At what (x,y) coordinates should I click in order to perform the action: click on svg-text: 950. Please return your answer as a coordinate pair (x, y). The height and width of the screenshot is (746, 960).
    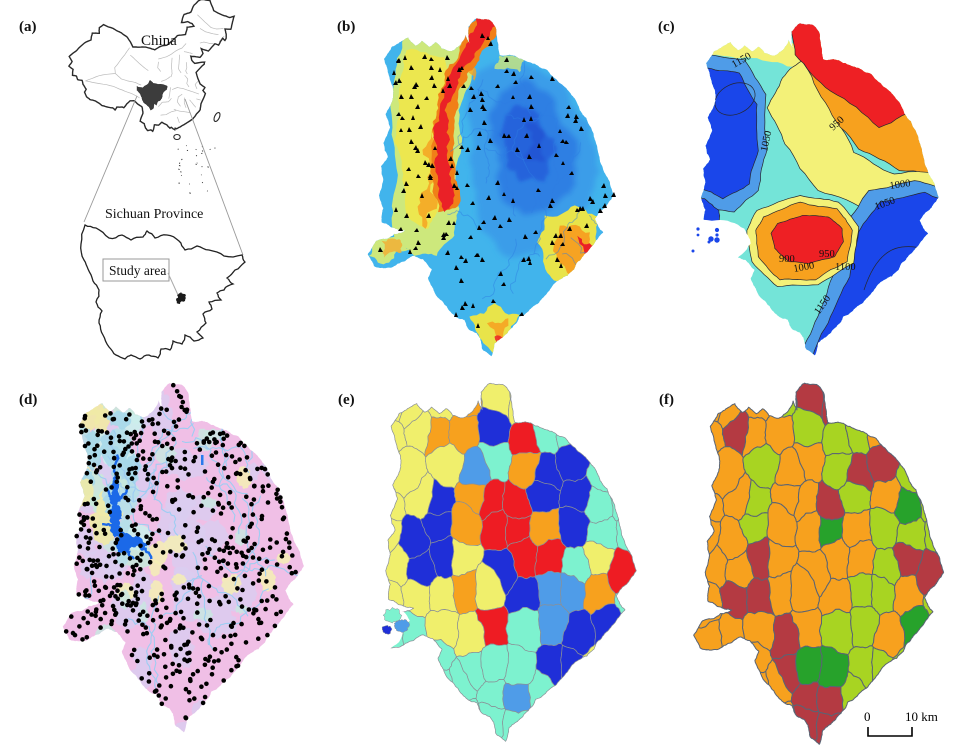
    Looking at the image, I should click on (827, 254).